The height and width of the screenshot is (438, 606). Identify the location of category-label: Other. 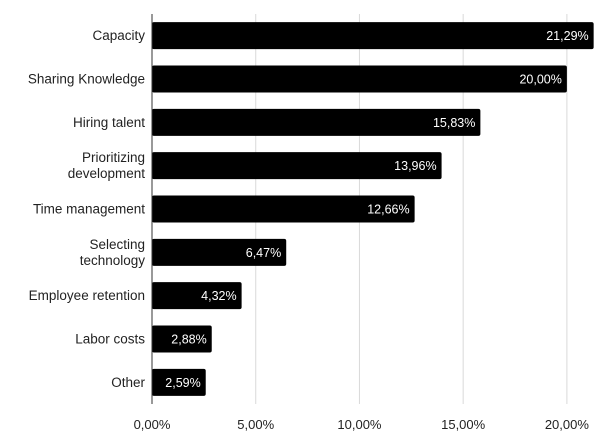
(128, 382).